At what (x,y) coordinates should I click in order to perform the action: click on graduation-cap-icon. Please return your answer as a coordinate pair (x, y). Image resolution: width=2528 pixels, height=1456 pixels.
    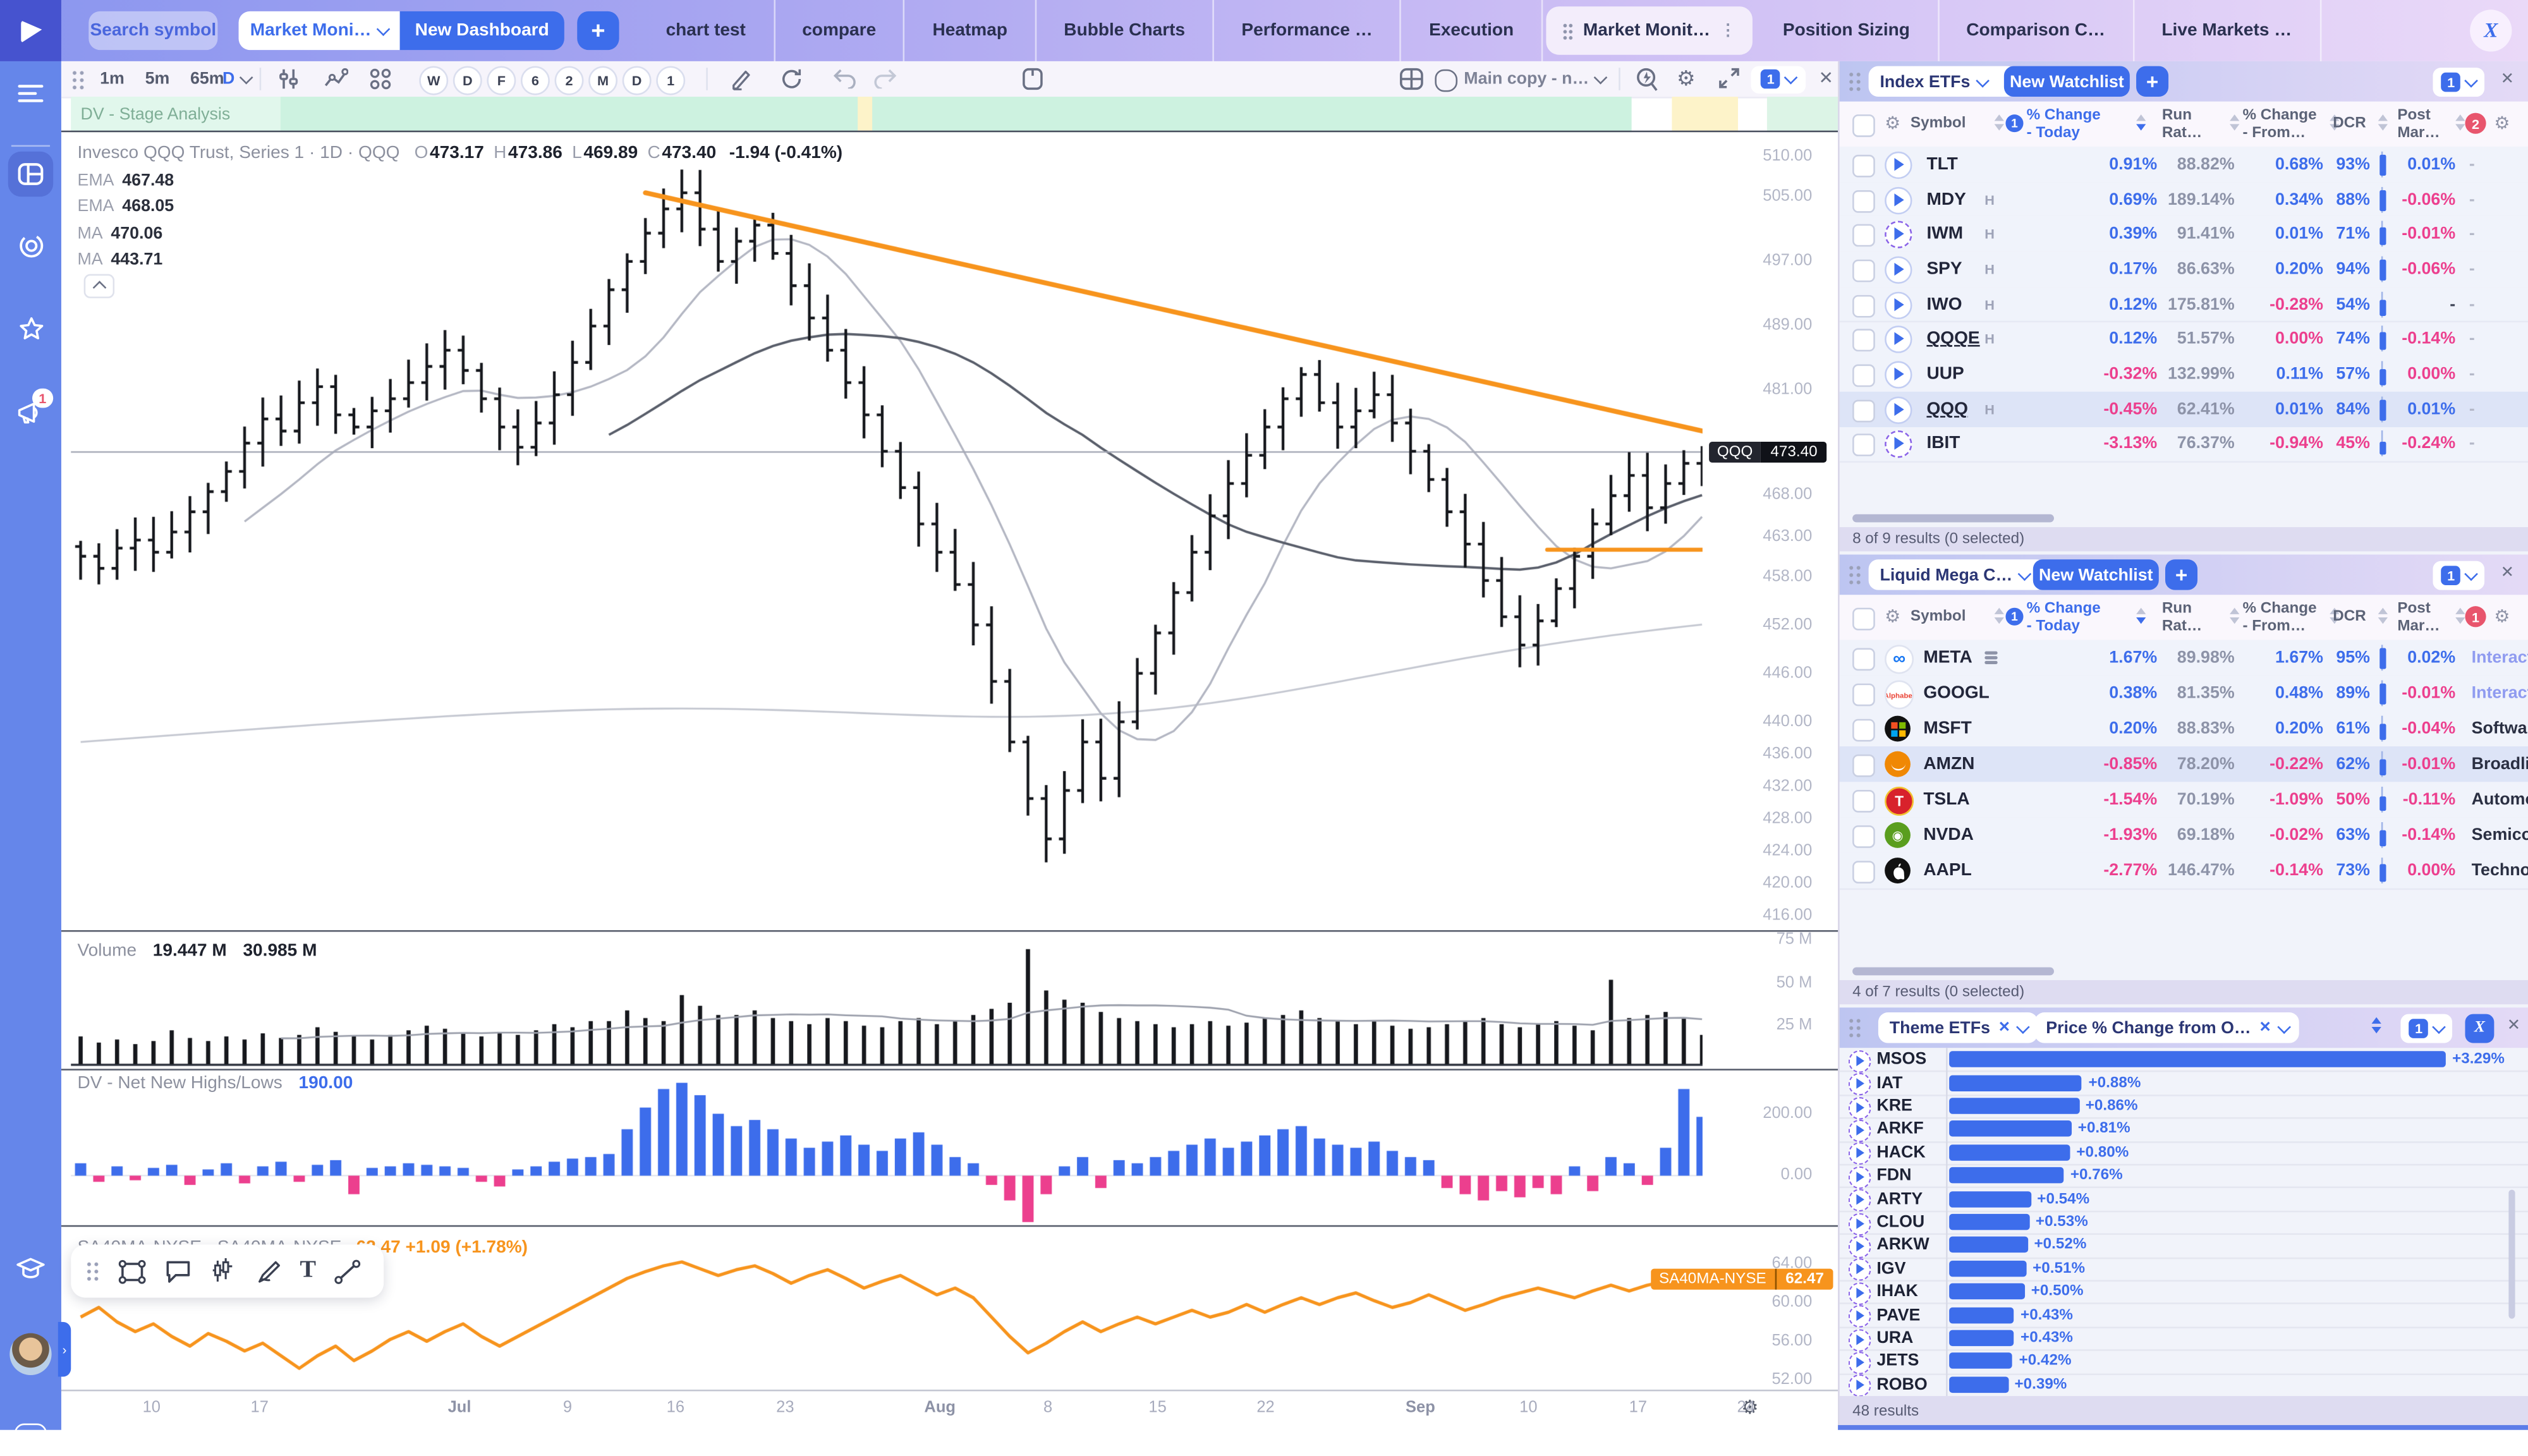
    Looking at the image, I should click on (30, 1269).